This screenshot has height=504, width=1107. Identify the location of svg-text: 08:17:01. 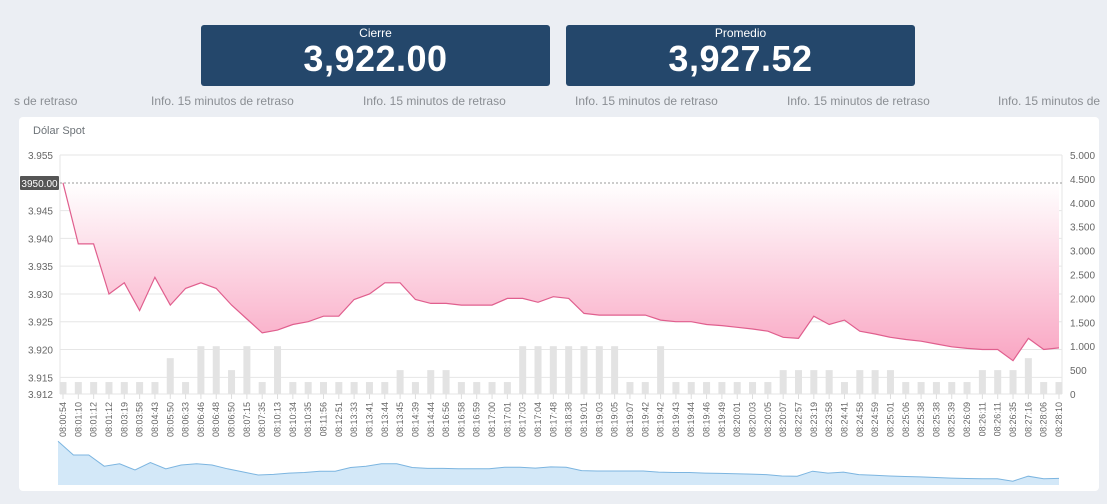
(507, 419).